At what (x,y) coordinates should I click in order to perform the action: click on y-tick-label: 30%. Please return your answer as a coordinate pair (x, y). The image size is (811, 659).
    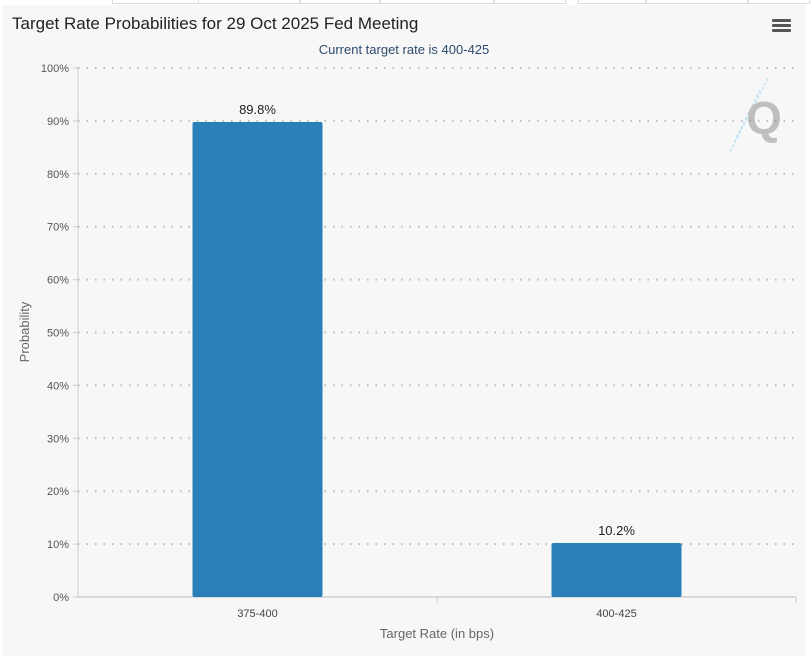
    Looking at the image, I should click on (58, 439).